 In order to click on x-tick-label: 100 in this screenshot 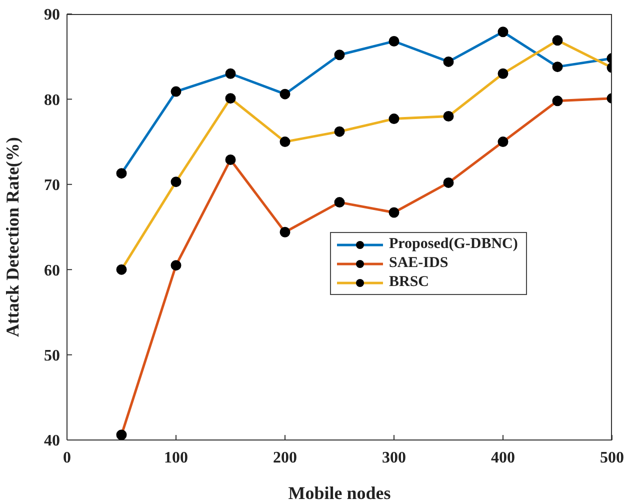, I will do `click(176, 457)`.